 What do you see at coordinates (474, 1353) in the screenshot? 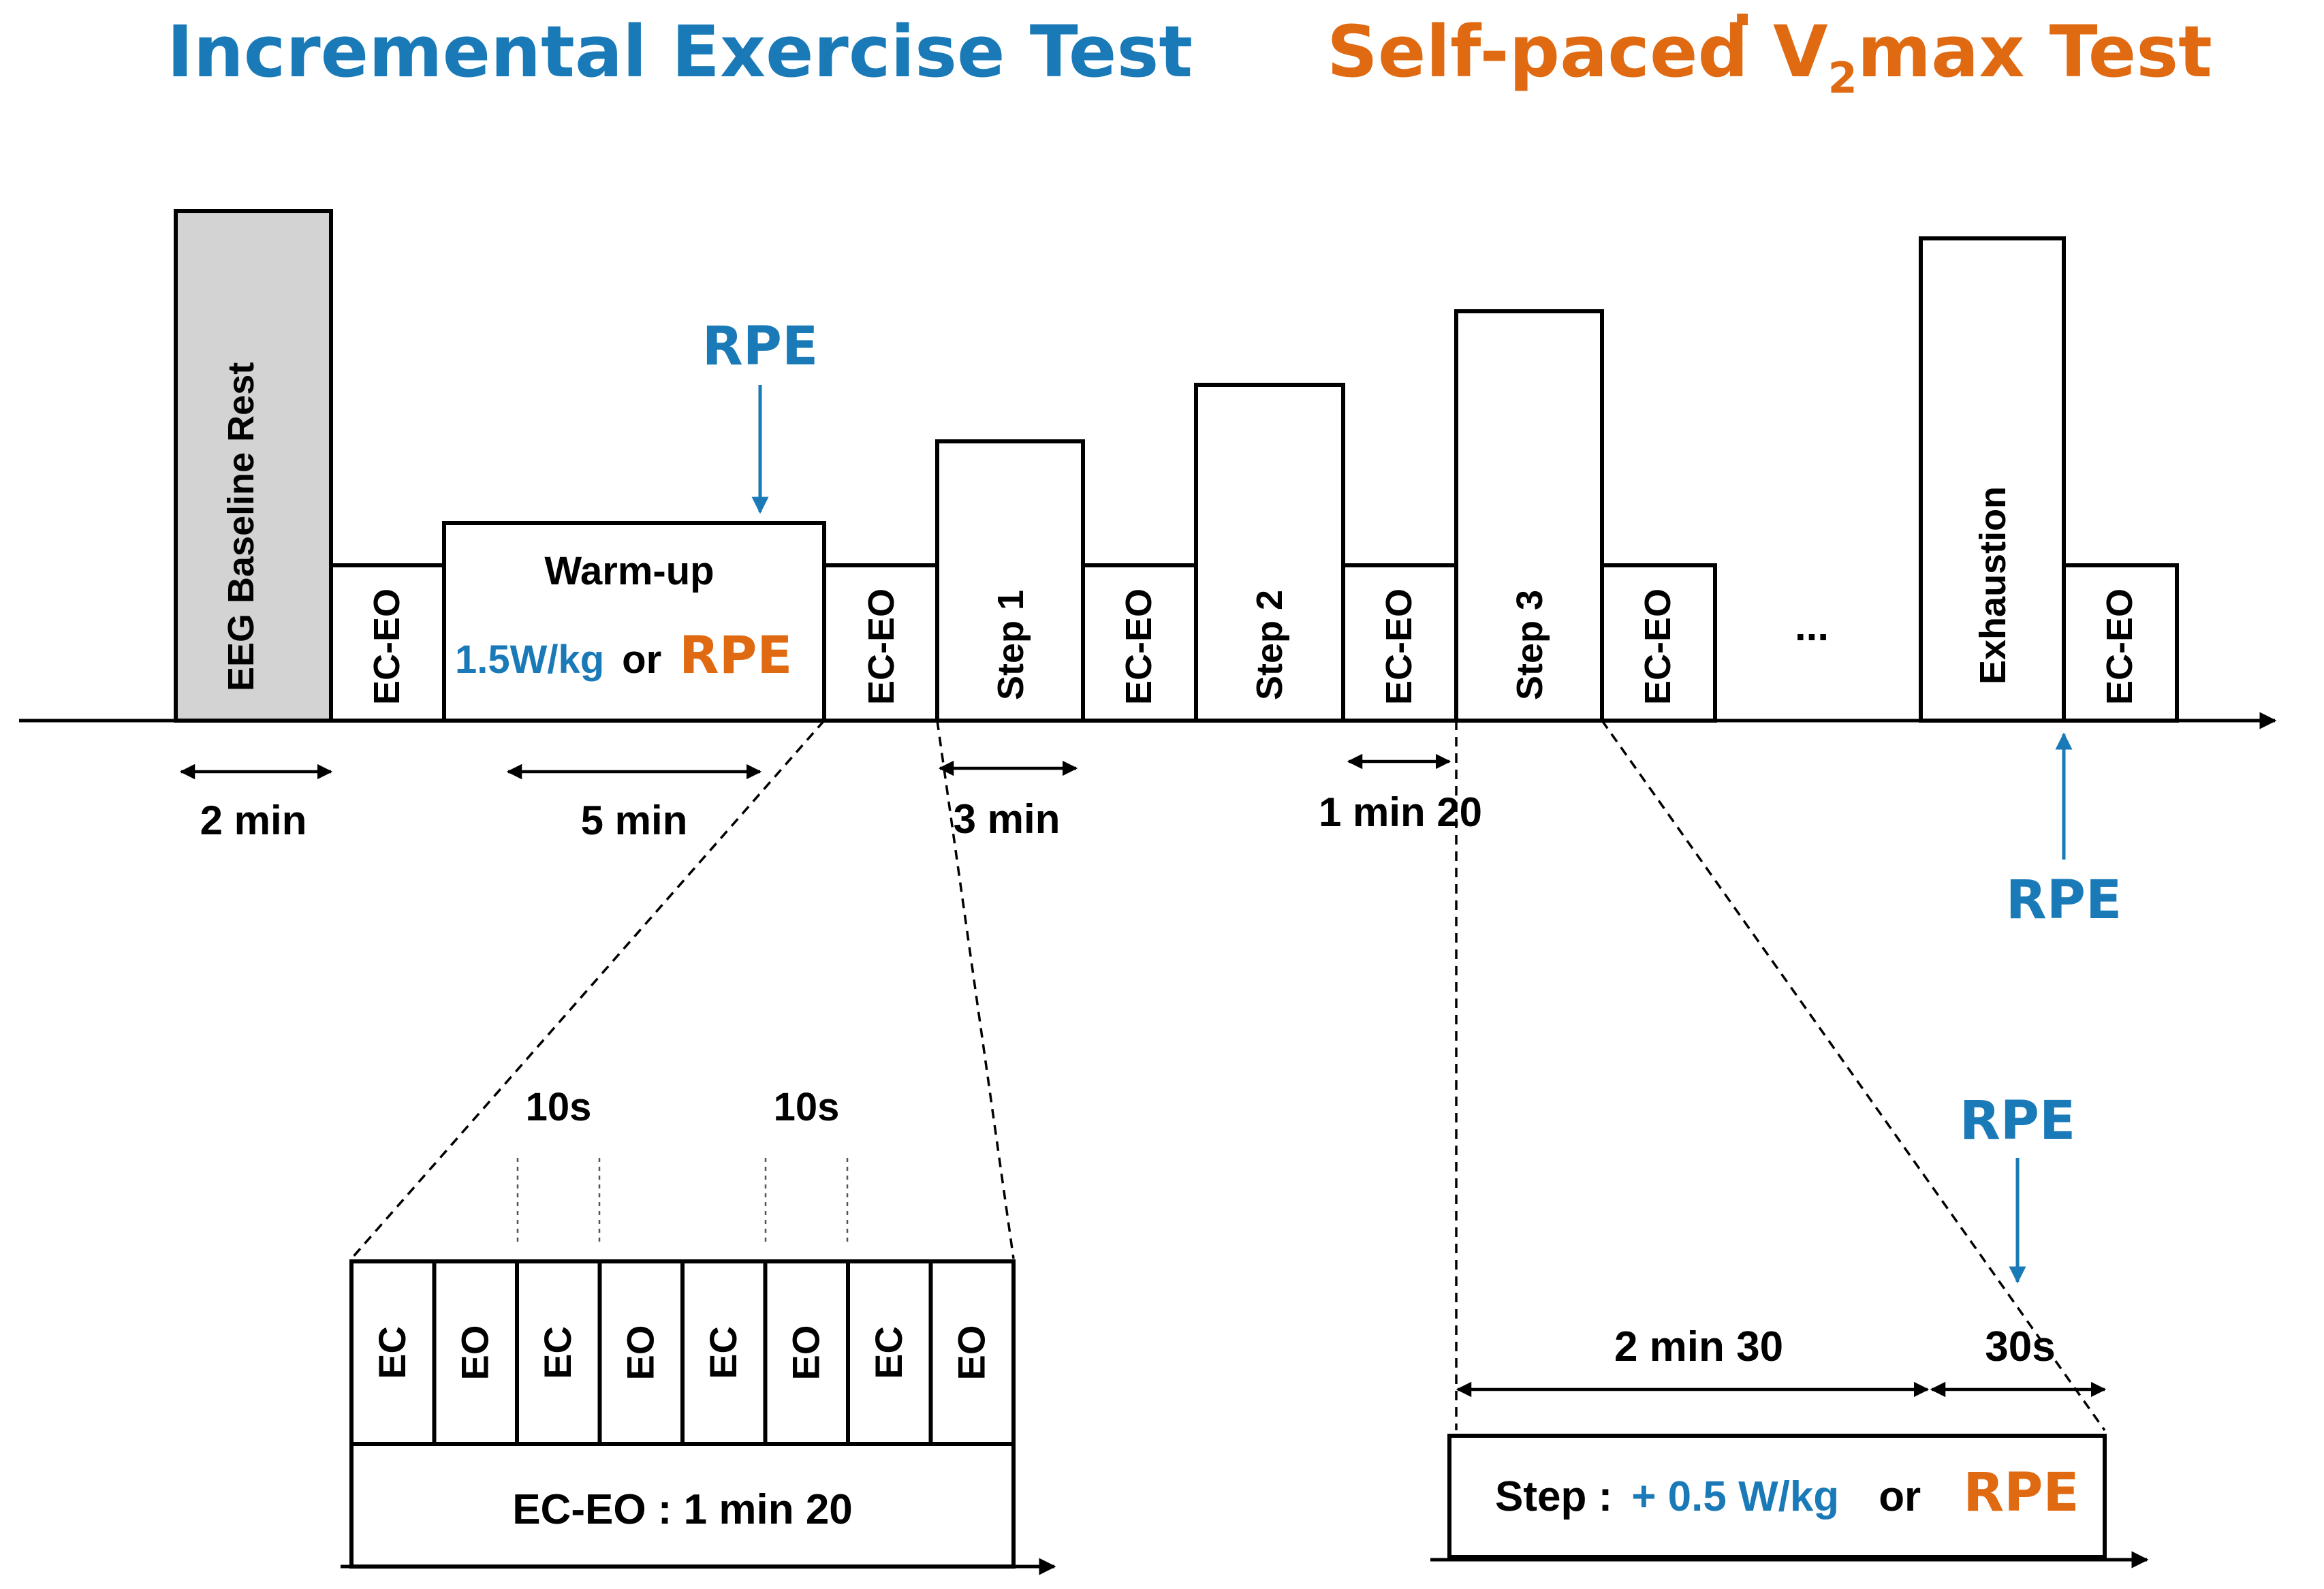
I see `ec-eo-cell-2: EO` at bounding box center [474, 1353].